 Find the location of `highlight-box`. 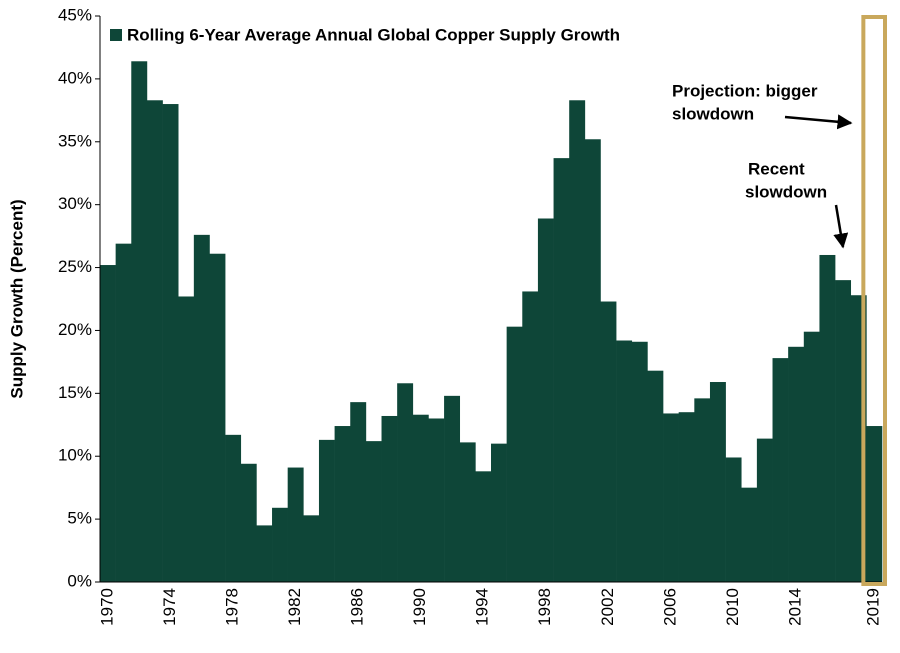

highlight-box is located at coordinates (874, 300).